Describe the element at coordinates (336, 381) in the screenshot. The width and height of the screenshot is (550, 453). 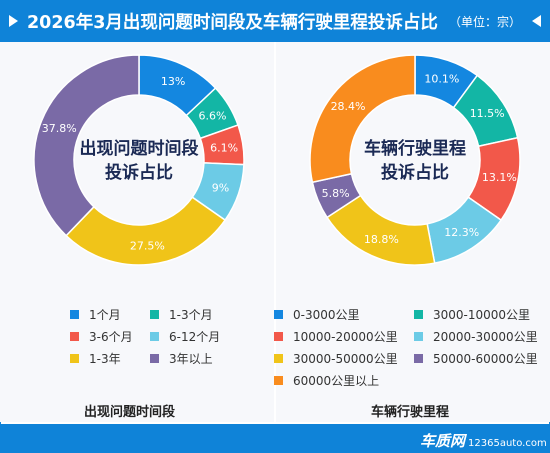
I see `legend-label-1-6: 60000公里以上` at that location.